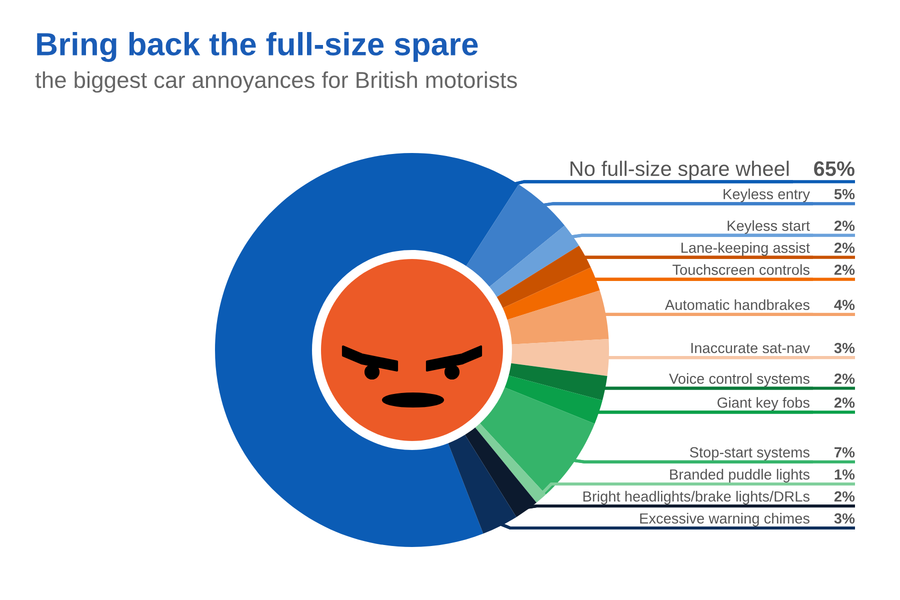 This screenshot has height=600, width=900. What do you see at coordinates (750, 348) in the screenshot?
I see `slice-label: Inaccurate sat-nav` at bounding box center [750, 348].